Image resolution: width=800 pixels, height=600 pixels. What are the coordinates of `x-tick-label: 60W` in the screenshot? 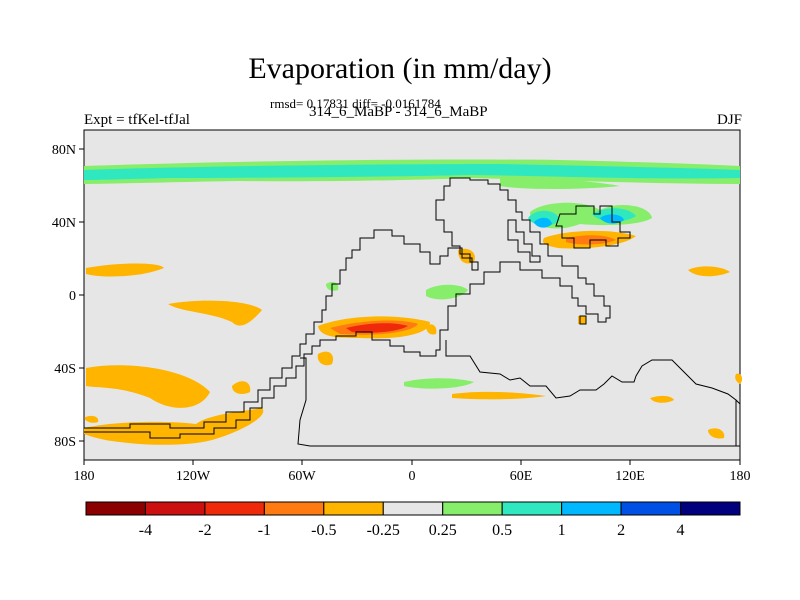 It's located at (302, 476).